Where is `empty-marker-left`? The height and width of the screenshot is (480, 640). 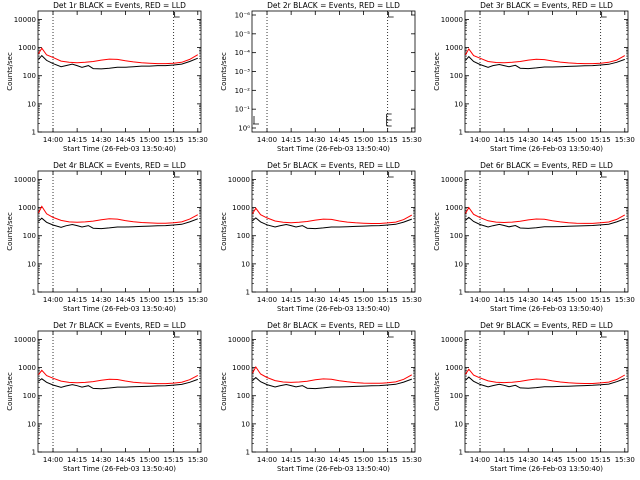 empty-marker-left is located at coordinates (256, 120).